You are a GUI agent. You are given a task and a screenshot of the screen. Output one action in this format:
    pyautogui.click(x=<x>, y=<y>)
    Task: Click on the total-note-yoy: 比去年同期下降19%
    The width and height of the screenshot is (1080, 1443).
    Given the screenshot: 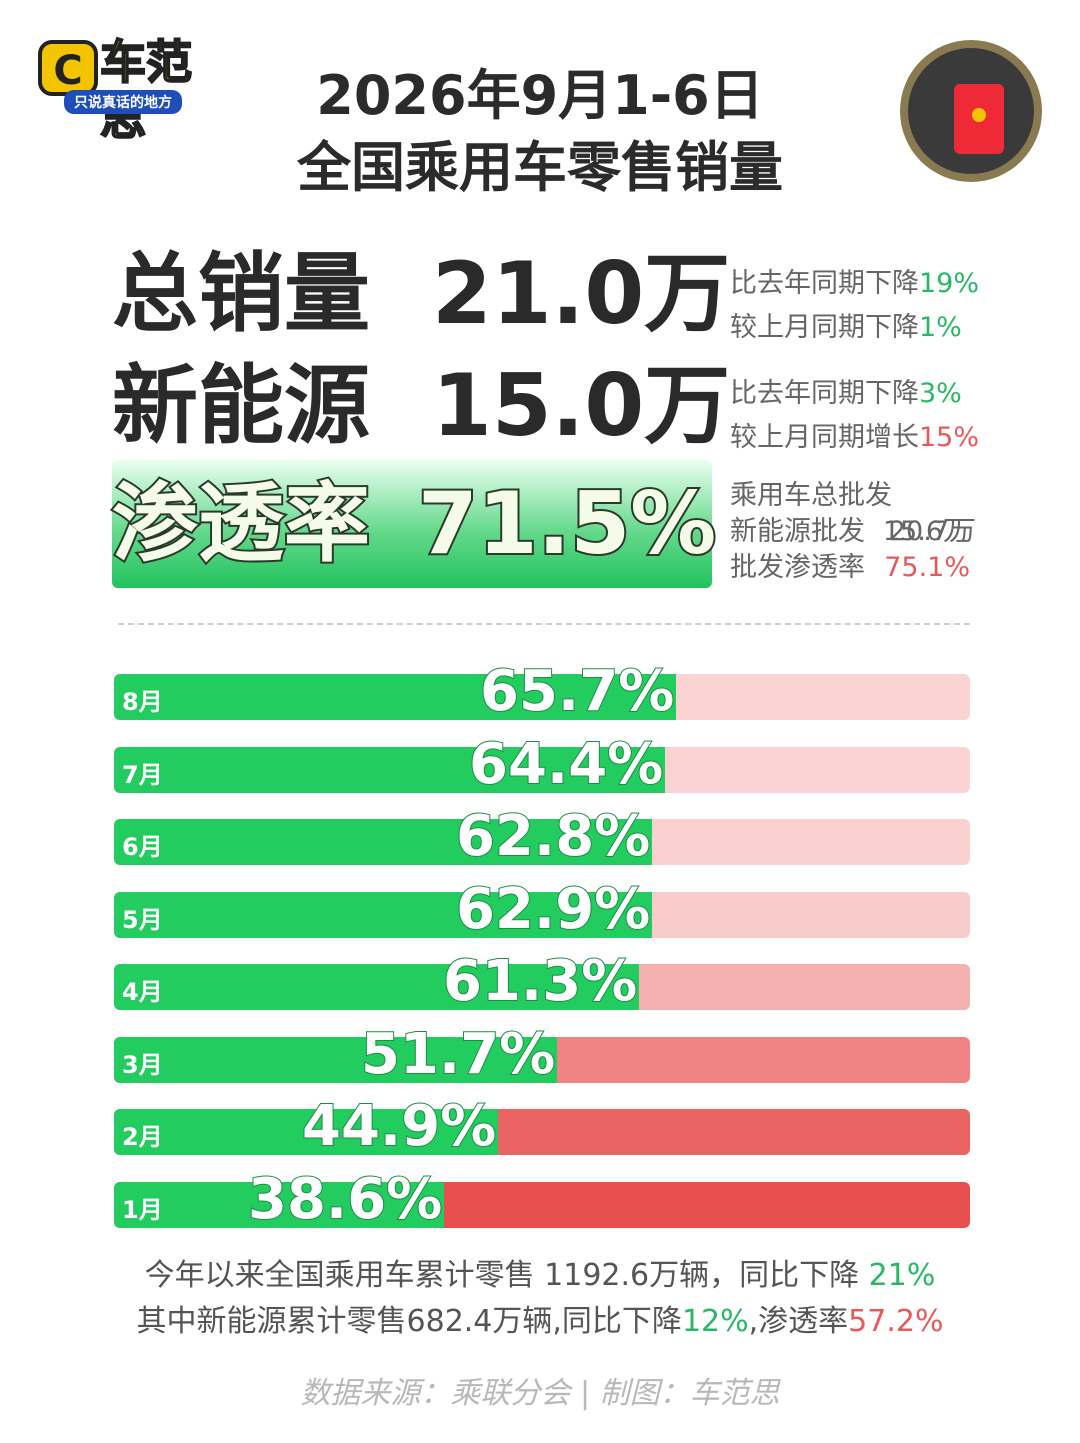 What is the action you would take?
    pyautogui.click(x=855, y=283)
    